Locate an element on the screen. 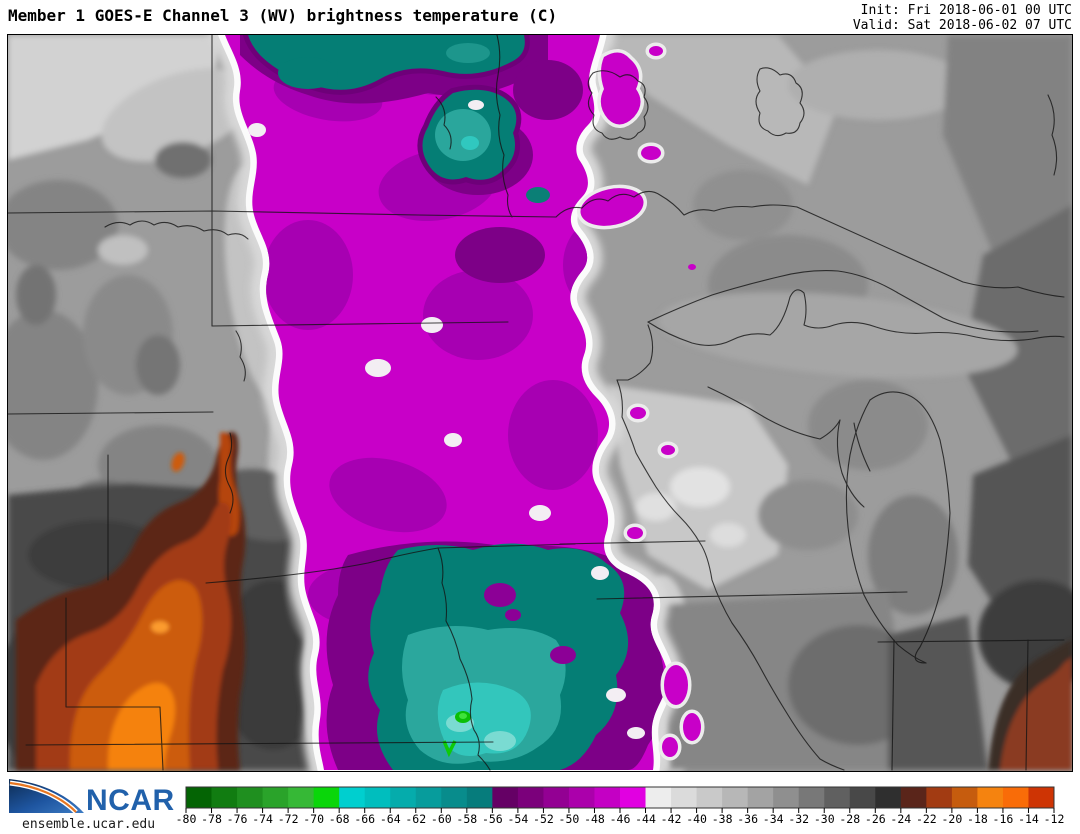  colorbar-tick-label: -20 is located at coordinates (951, 819).